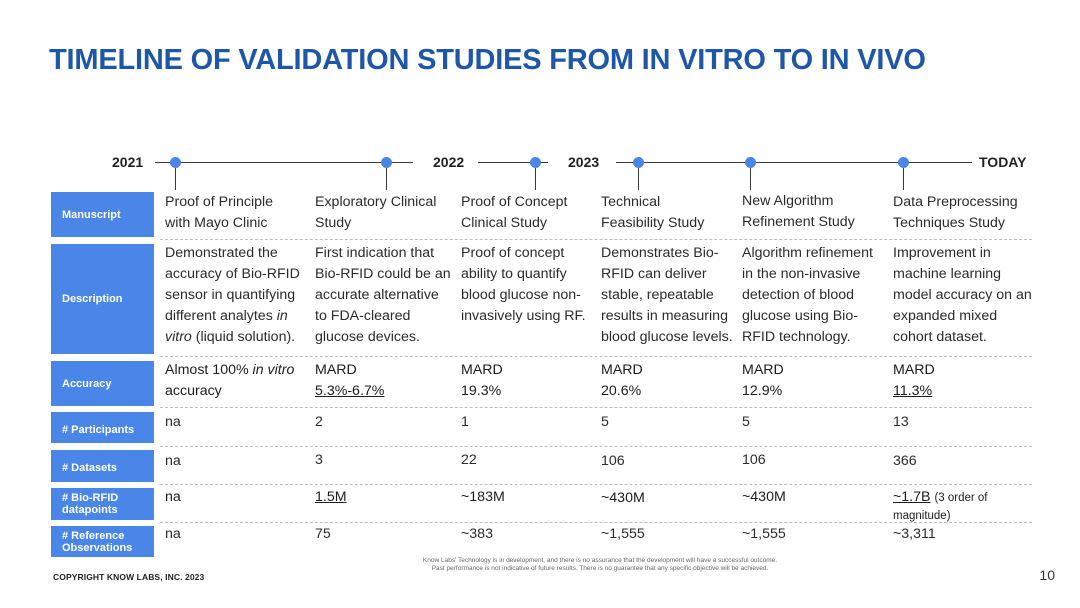 The height and width of the screenshot is (608, 1080). I want to click on row-header-datapoints: # Bio-RFID datapoints, so click(102, 504).